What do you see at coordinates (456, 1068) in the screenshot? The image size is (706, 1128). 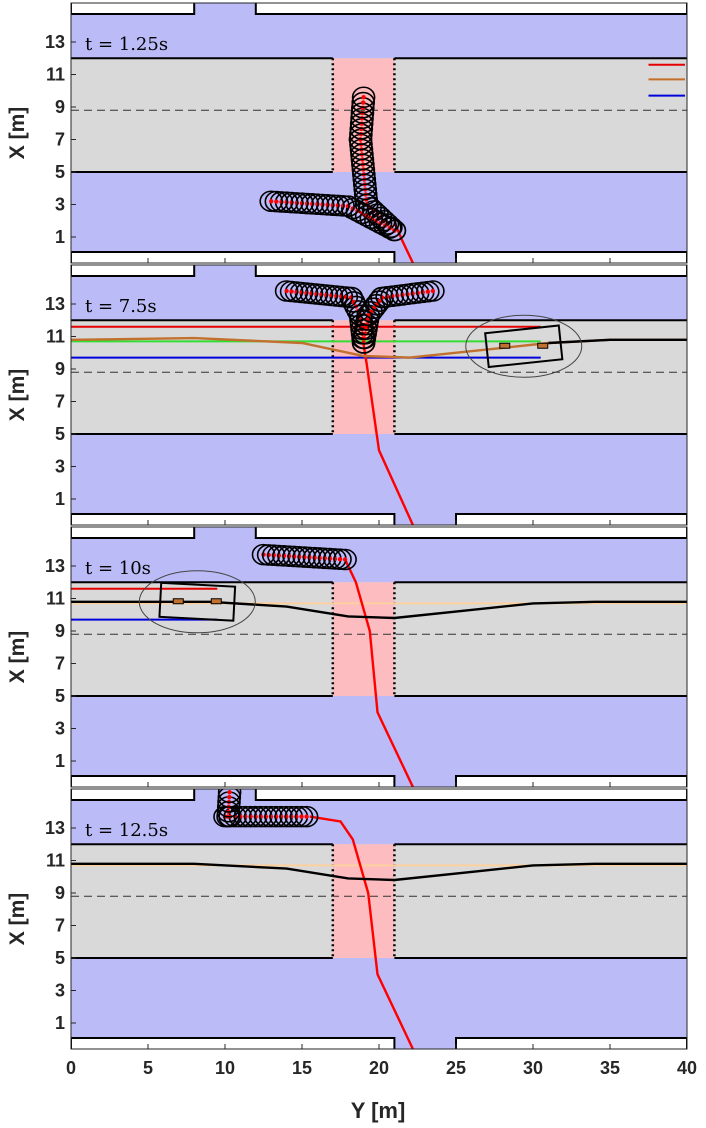 I see `x-tick-label: 25` at bounding box center [456, 1068].